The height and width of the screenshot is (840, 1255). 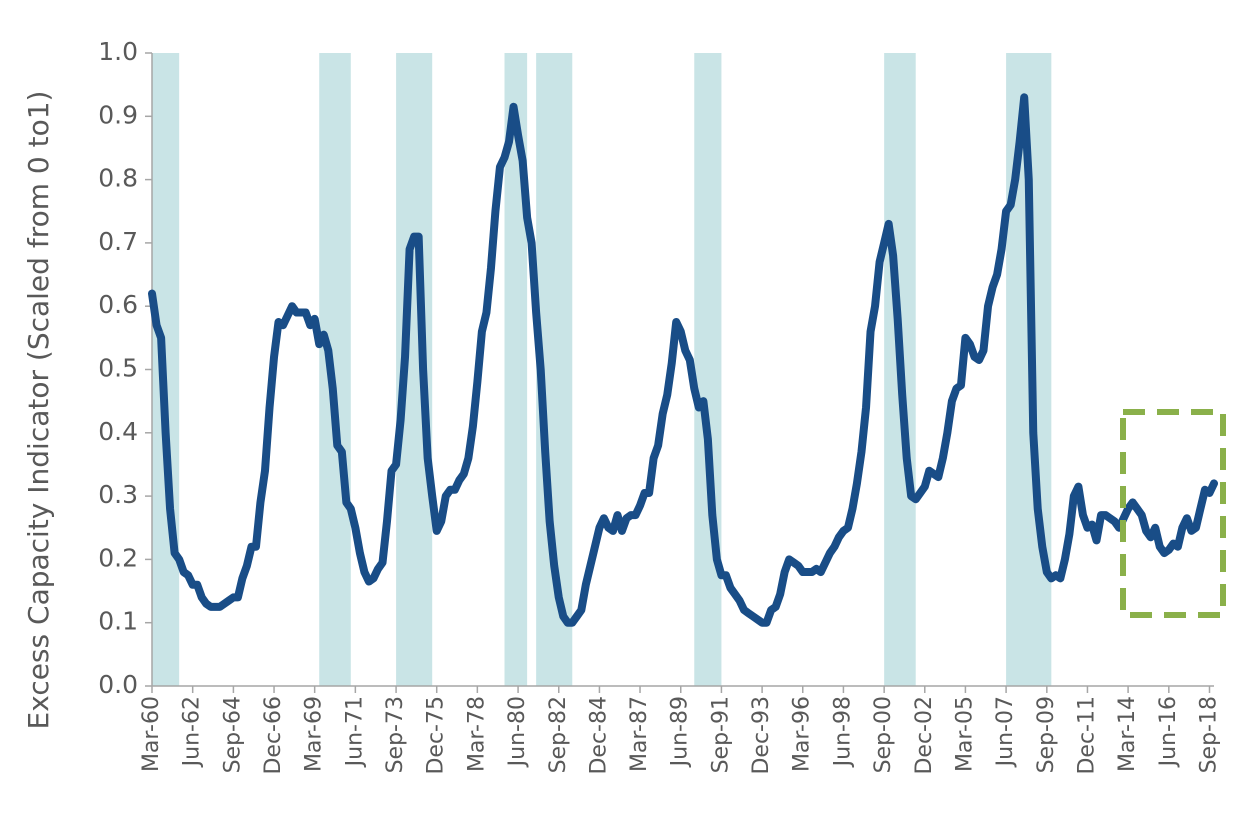 I want to click on x-tick-label: Dec-11, so click(x=1086, y=735).